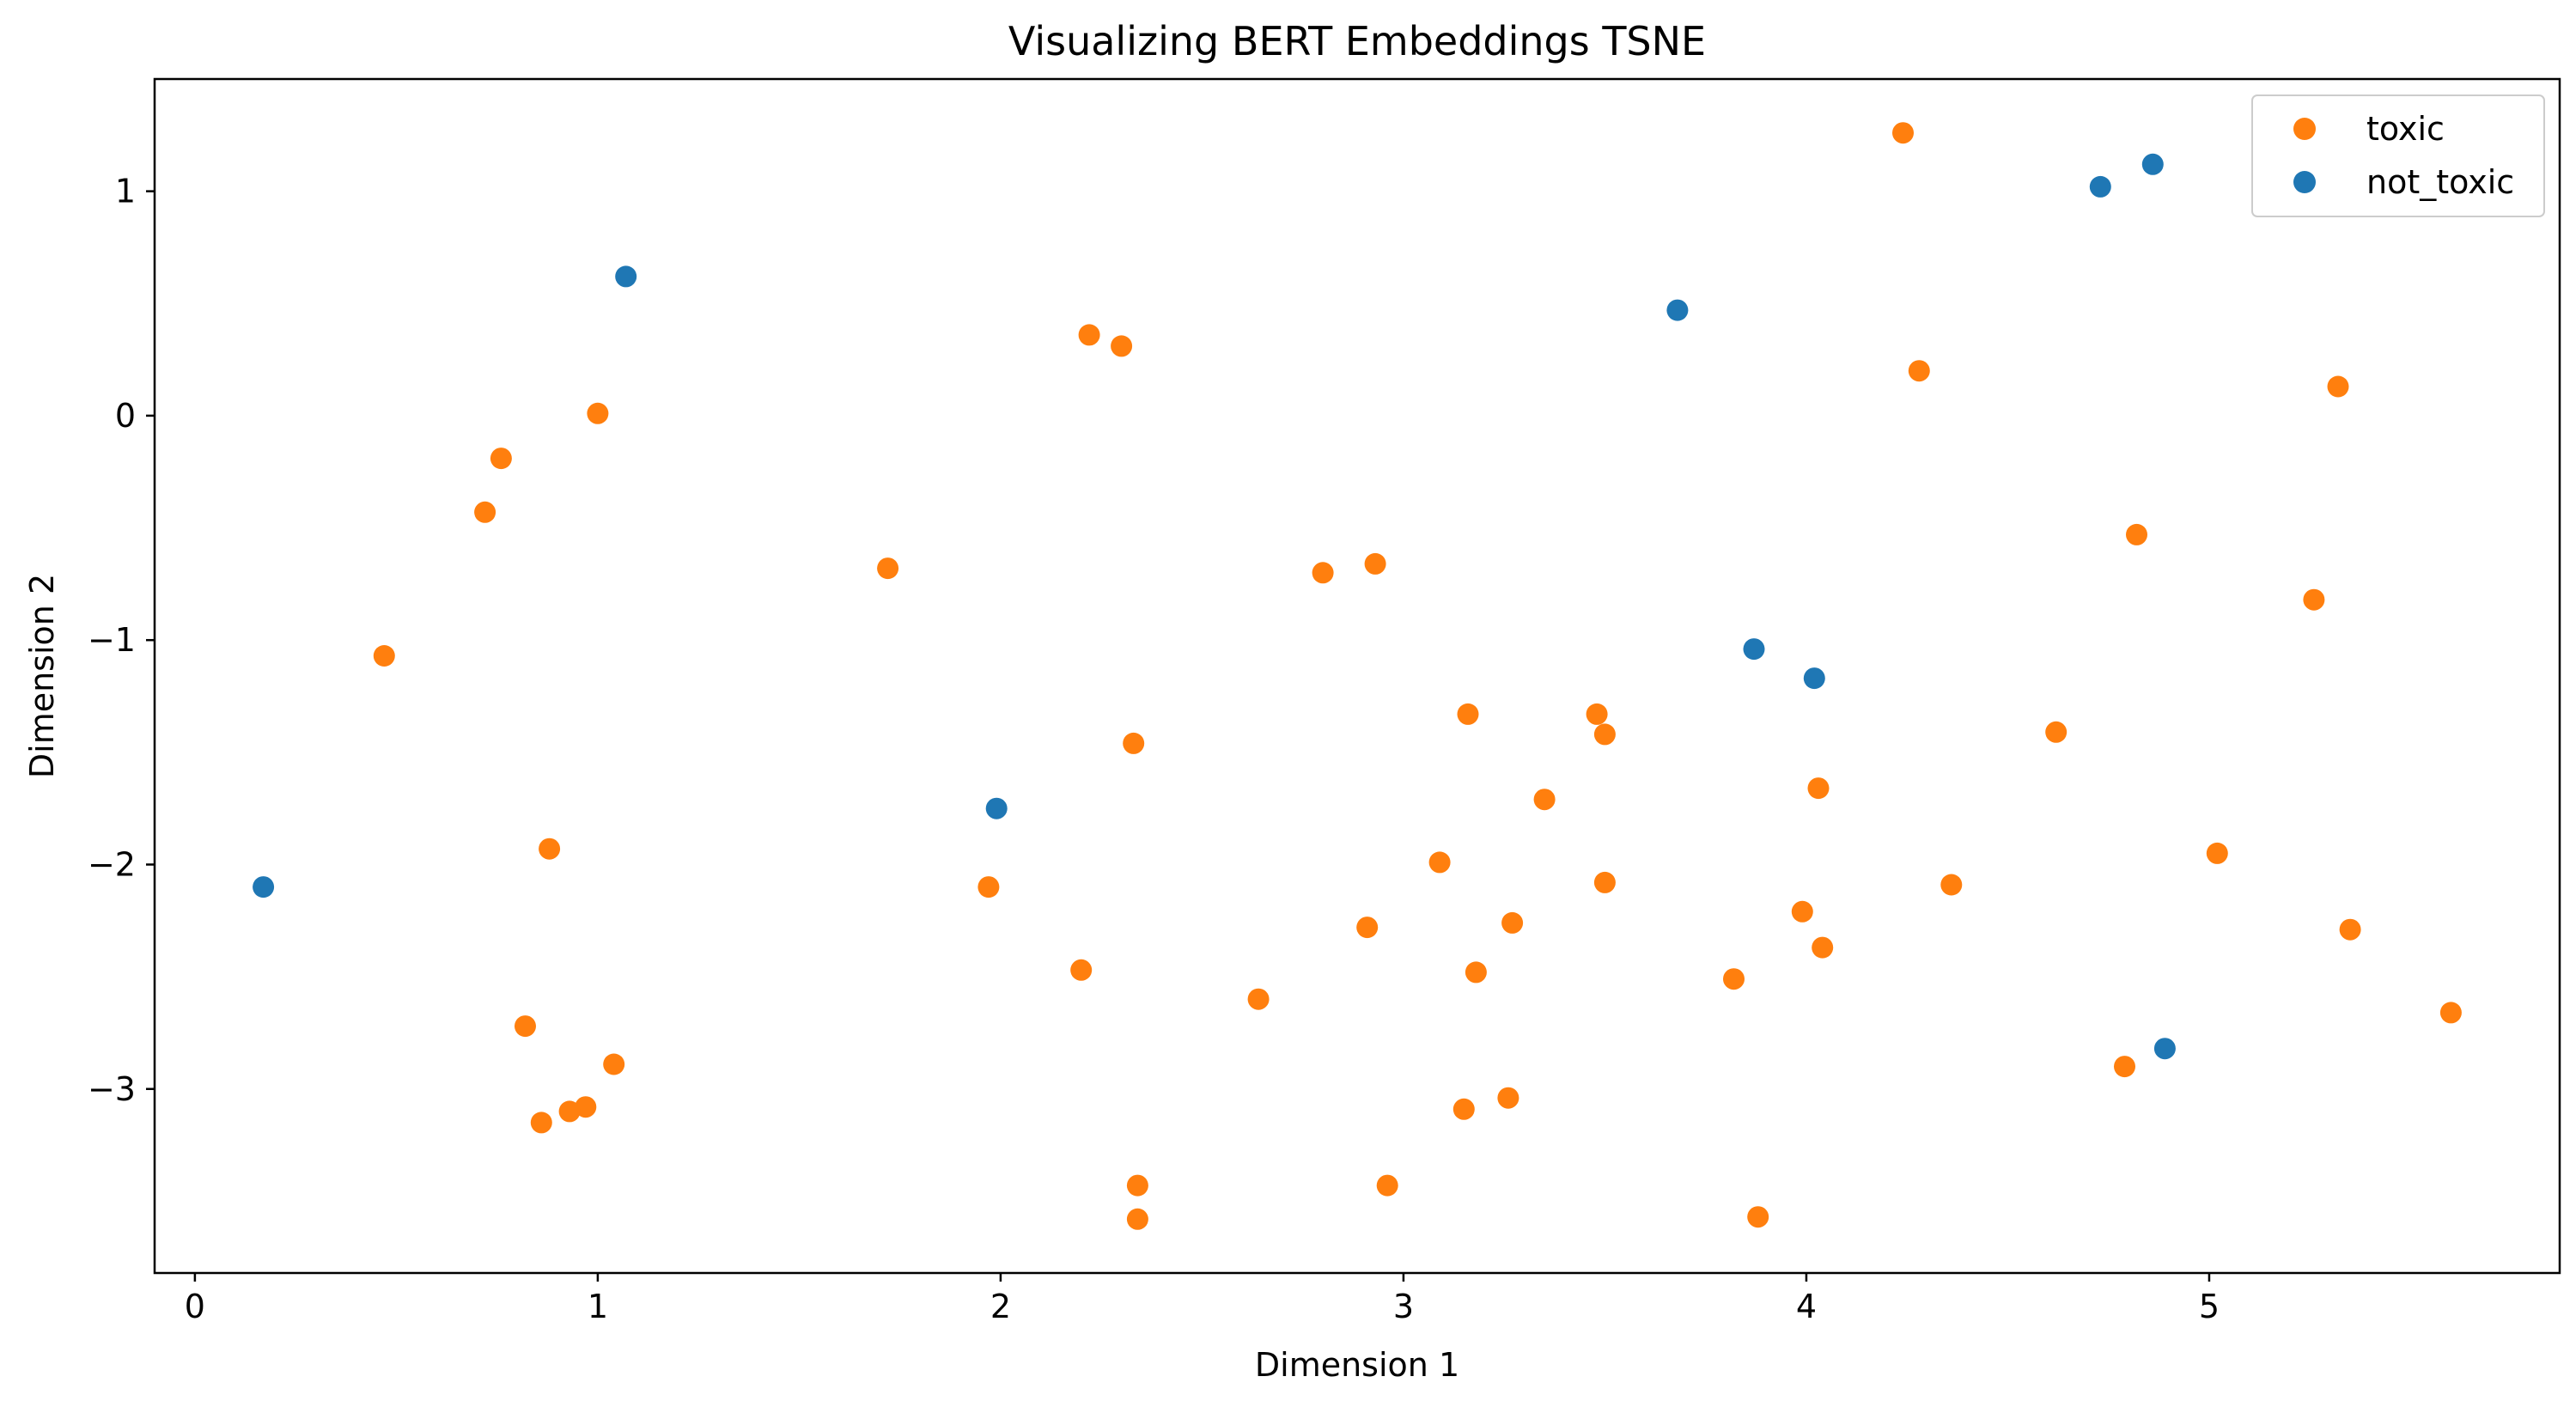 The image size is (2576, 1407). I want to click on legend-label-not-toxic: not_toxic, so click(2440, 182).